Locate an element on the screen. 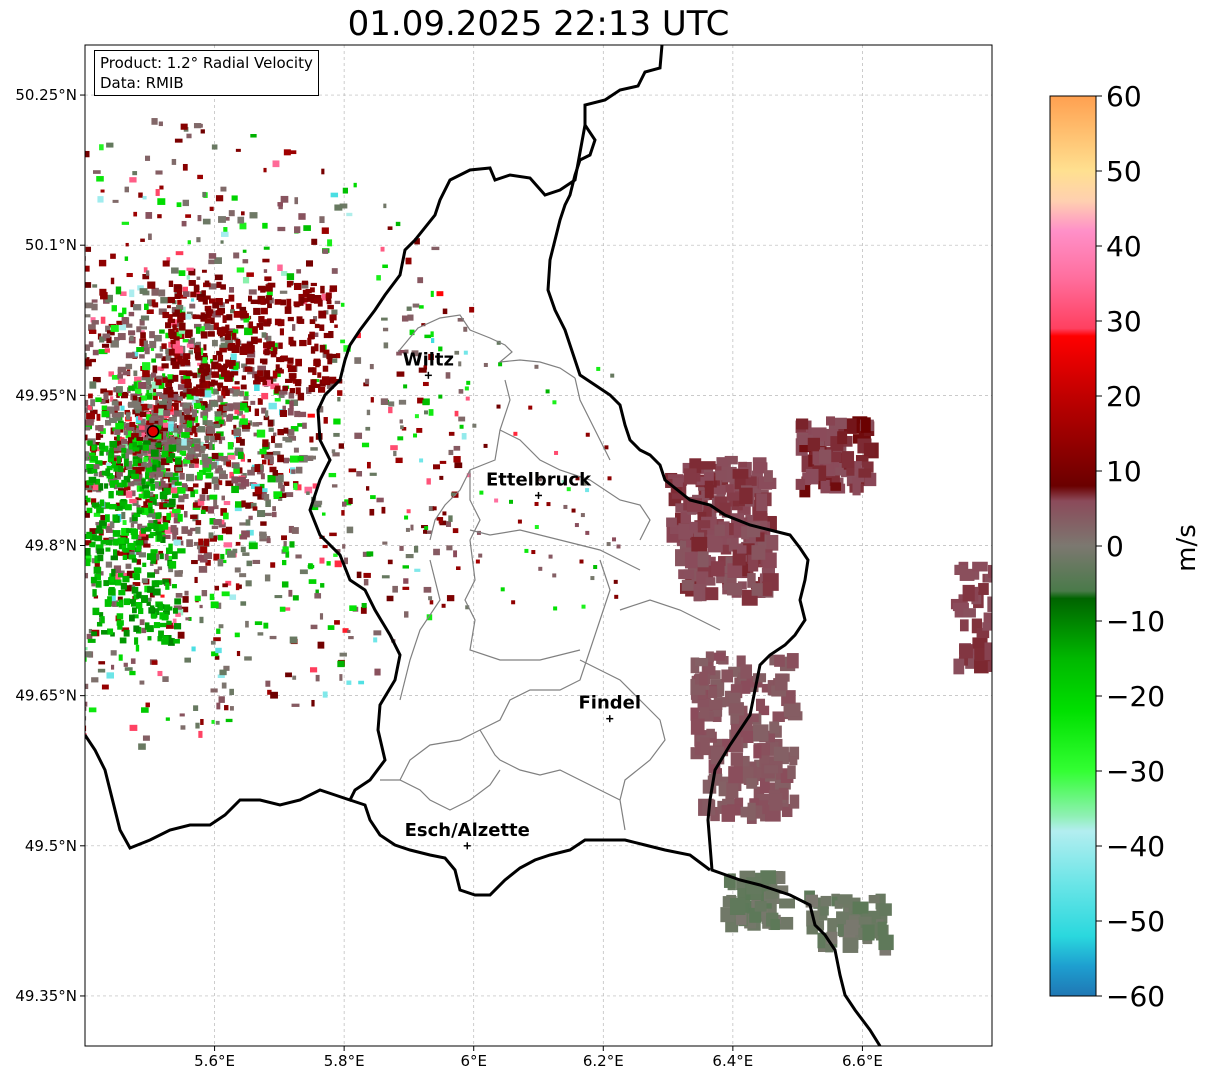  colorbar-tick-label: −20 is located at coordinates (1135, 696).